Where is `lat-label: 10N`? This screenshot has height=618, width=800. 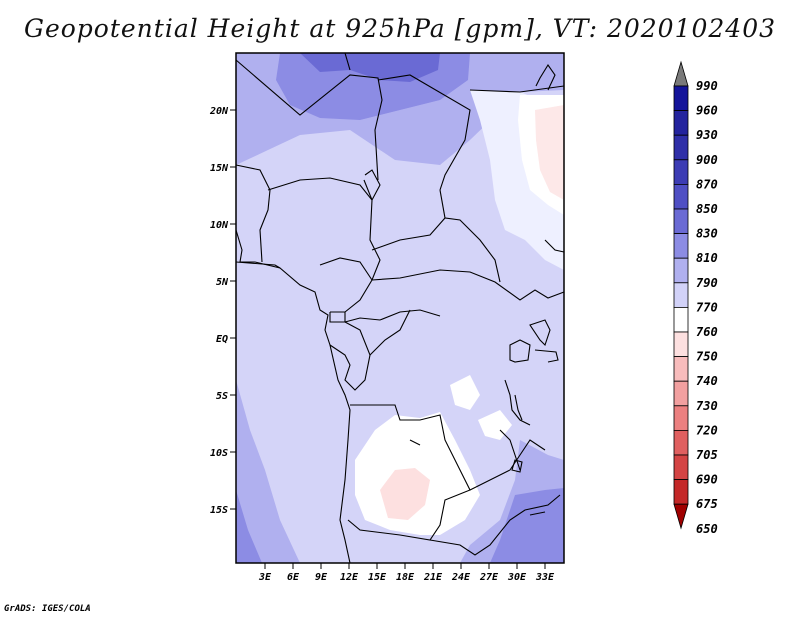
lat-label: 10N is located at coordinates (219, 225).